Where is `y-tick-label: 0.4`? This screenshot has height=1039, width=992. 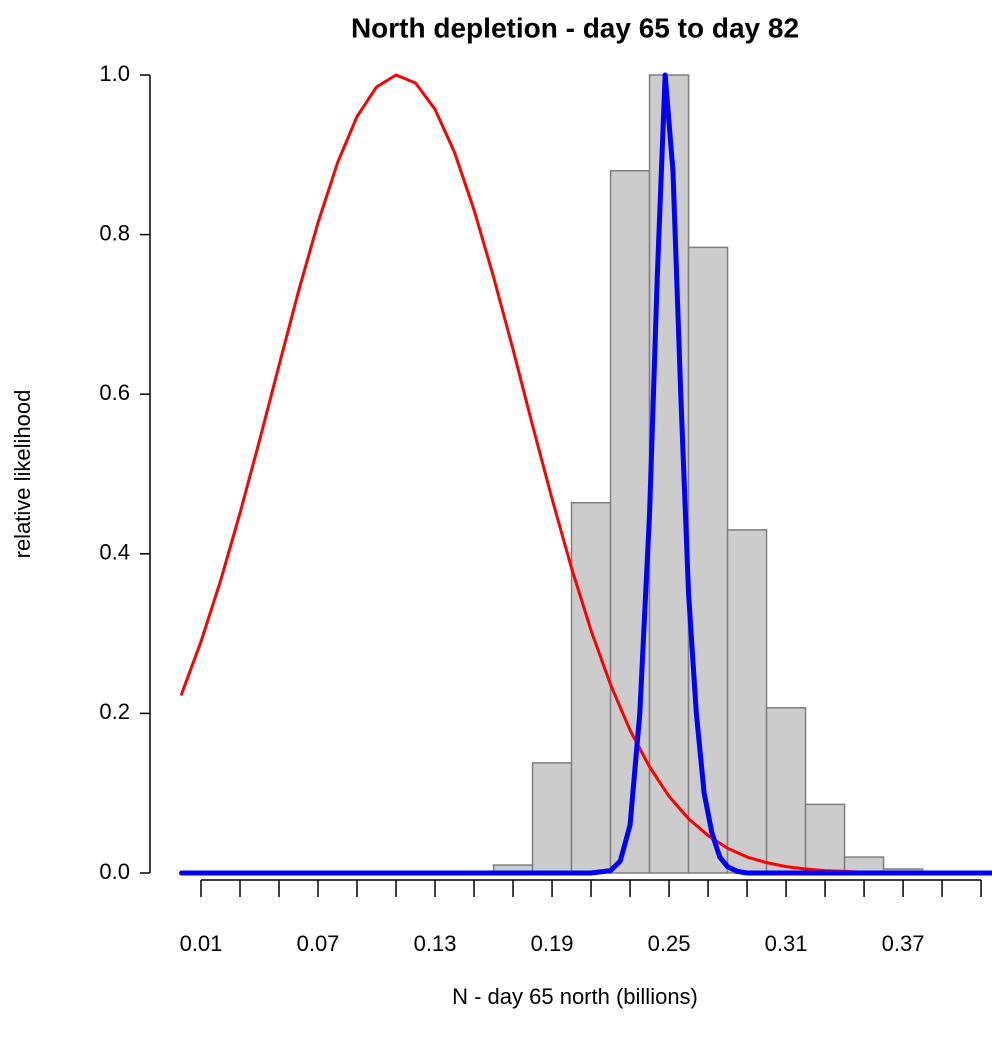 y-tick-label: 0.4 is located at coordinates (114, 552).